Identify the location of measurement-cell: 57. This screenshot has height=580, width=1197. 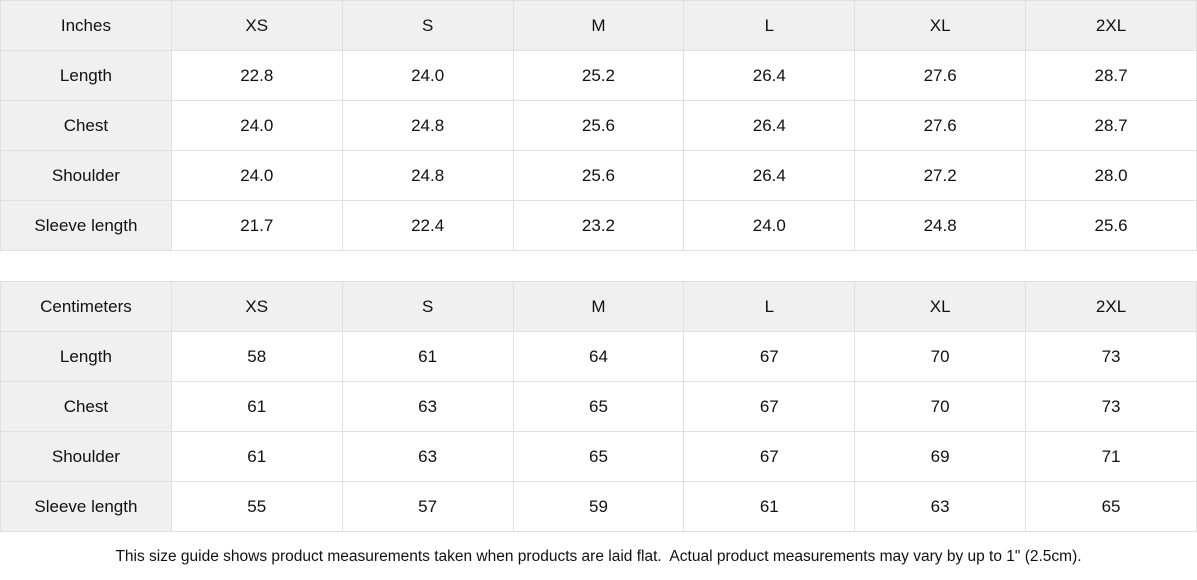
(427, 506).